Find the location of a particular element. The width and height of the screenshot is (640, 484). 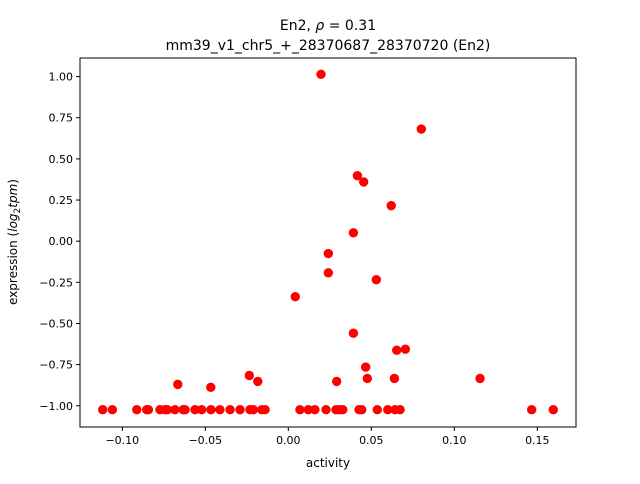

y-axis-ticks: 1.00 0.75 0.50 0.25 0.00 −0.25 −0.50 −0.75 −1.00 is located at coordinates (59, 242).